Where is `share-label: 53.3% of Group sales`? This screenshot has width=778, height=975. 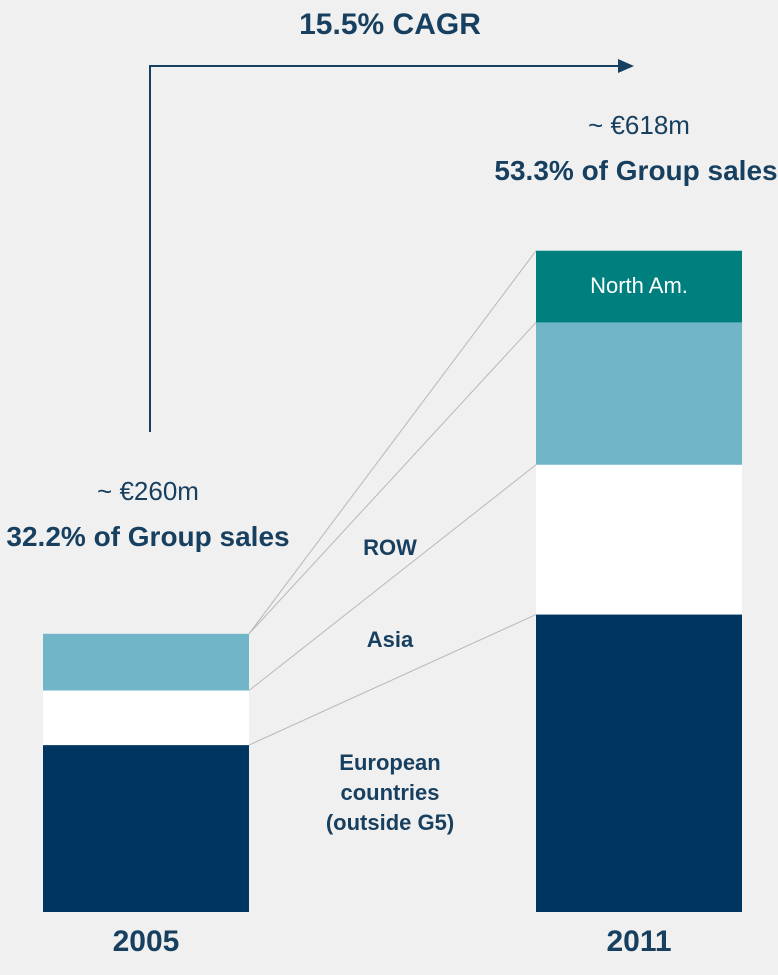 share-label: 53.3% of Group sales is located at coordinates (636, 170).